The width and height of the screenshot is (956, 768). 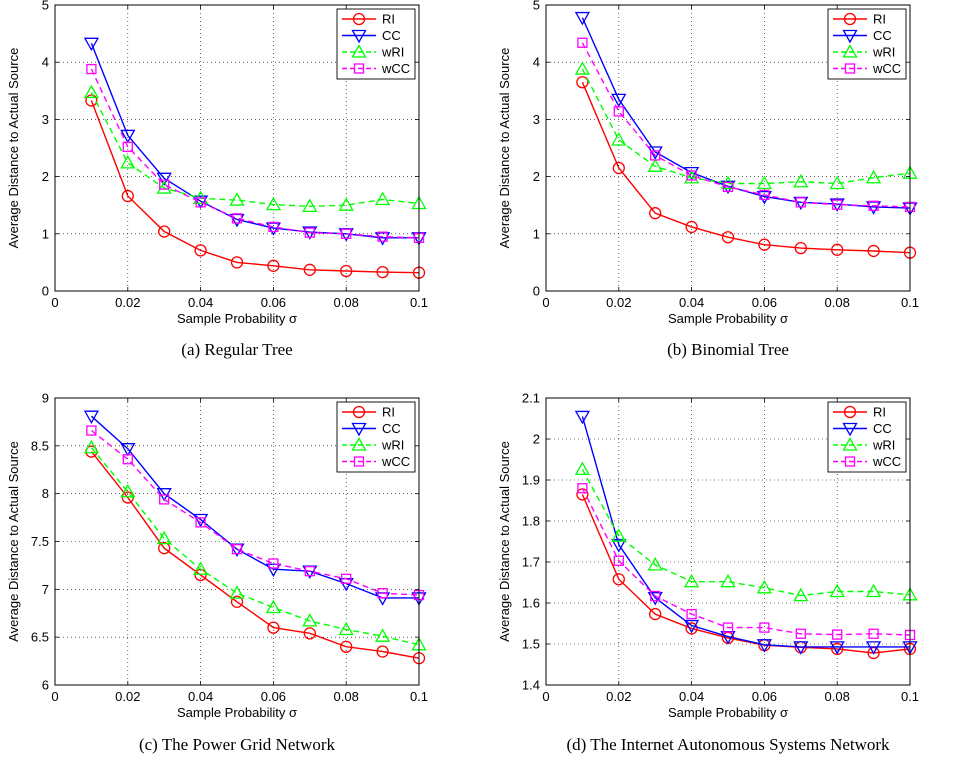 I want to click on x-tick-label: 0.08, so click(x=346, y=696).